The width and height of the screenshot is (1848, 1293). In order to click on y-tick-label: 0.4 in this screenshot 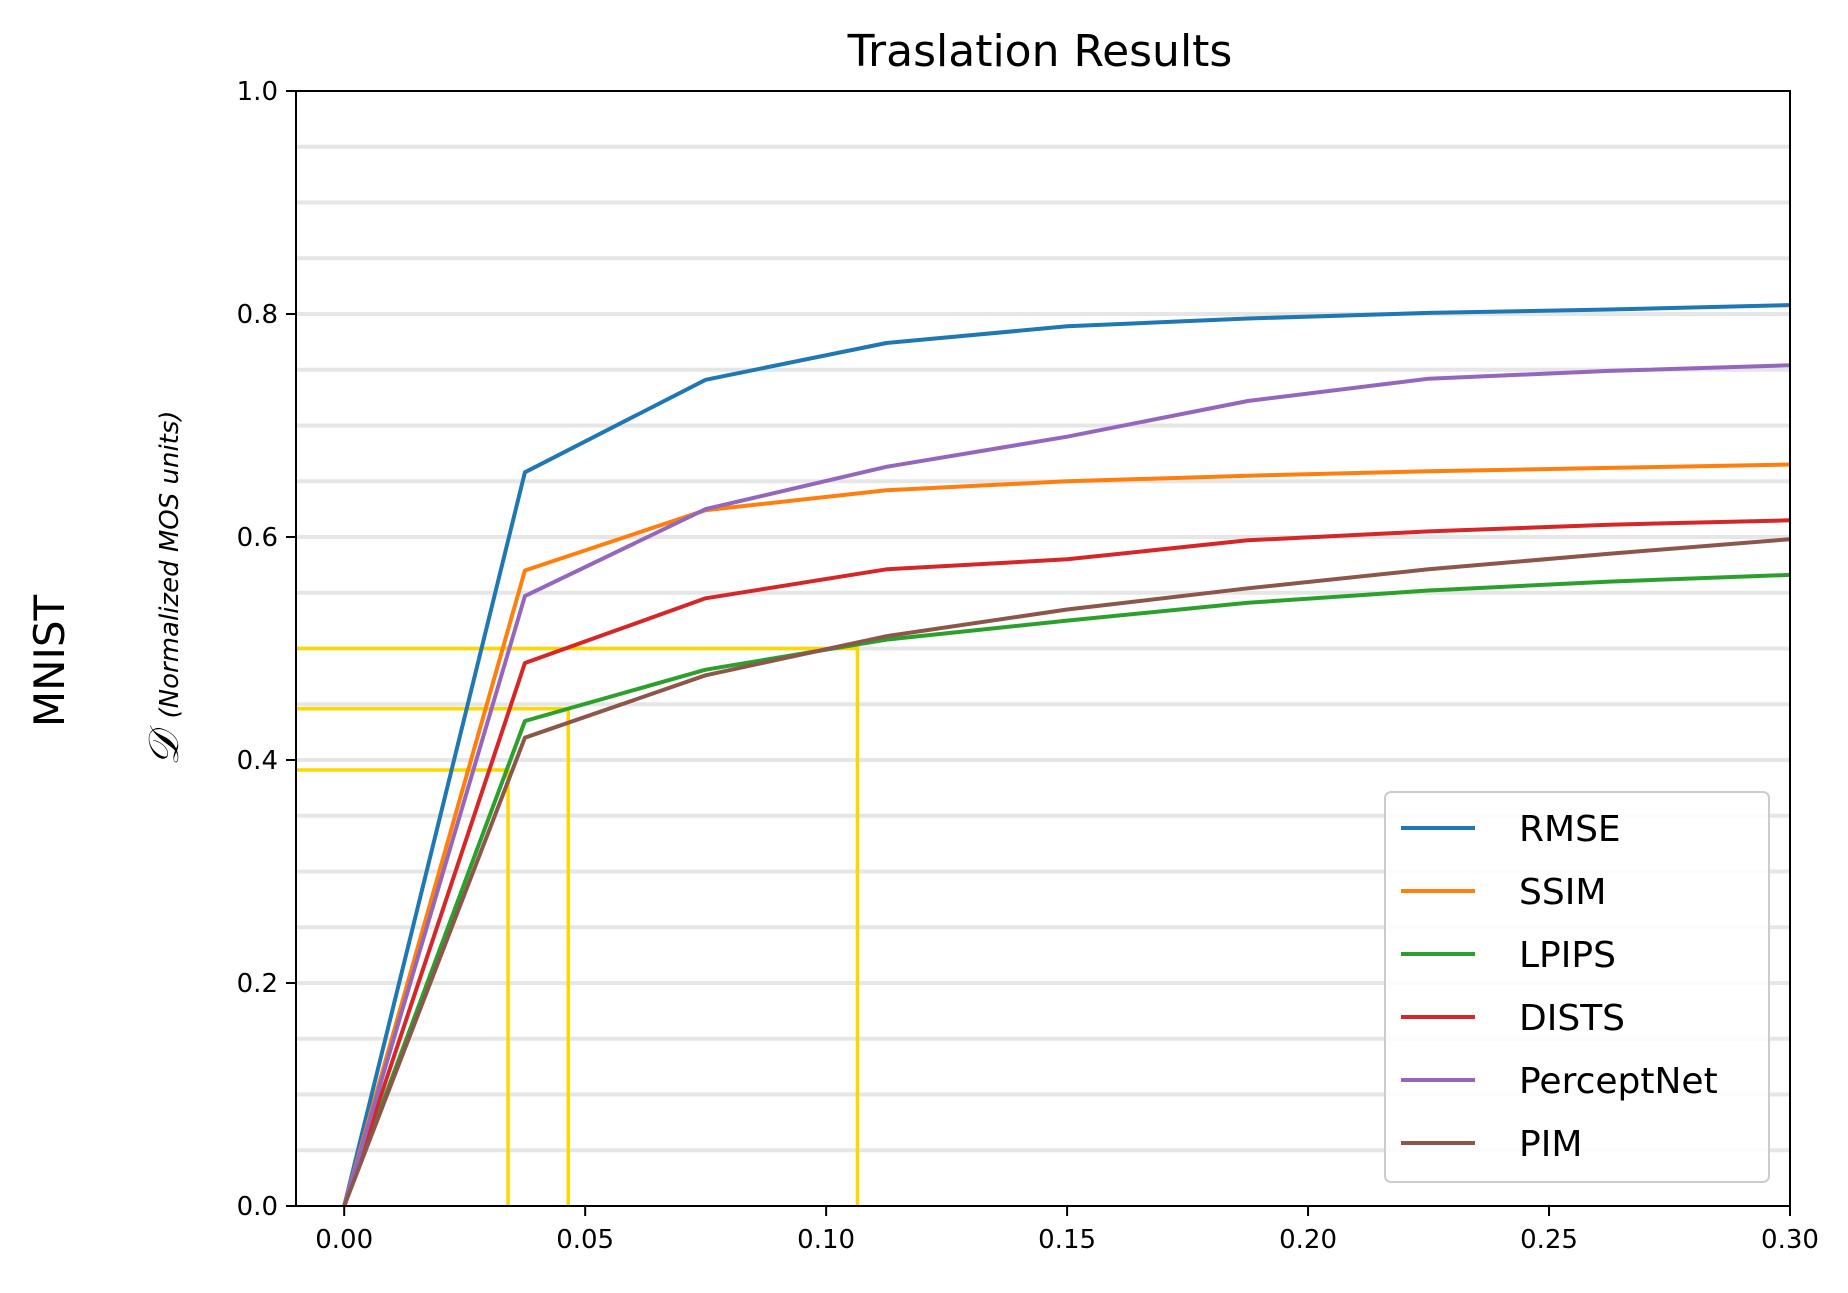, I will do `click(257, 761)`.